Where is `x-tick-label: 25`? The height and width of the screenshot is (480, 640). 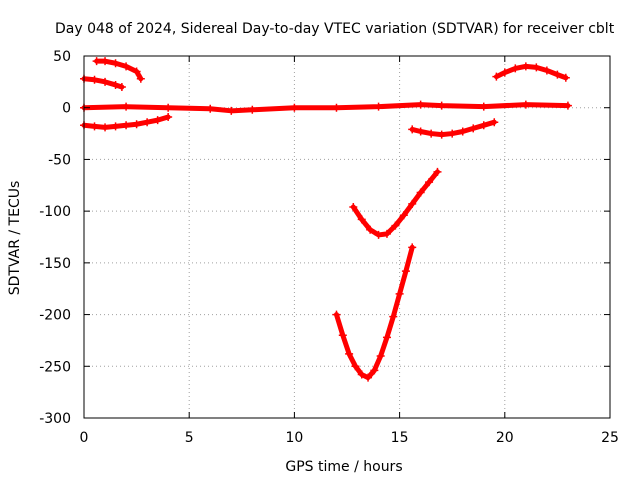 x-tick-label: 25 is located at coordinates (610, 438).